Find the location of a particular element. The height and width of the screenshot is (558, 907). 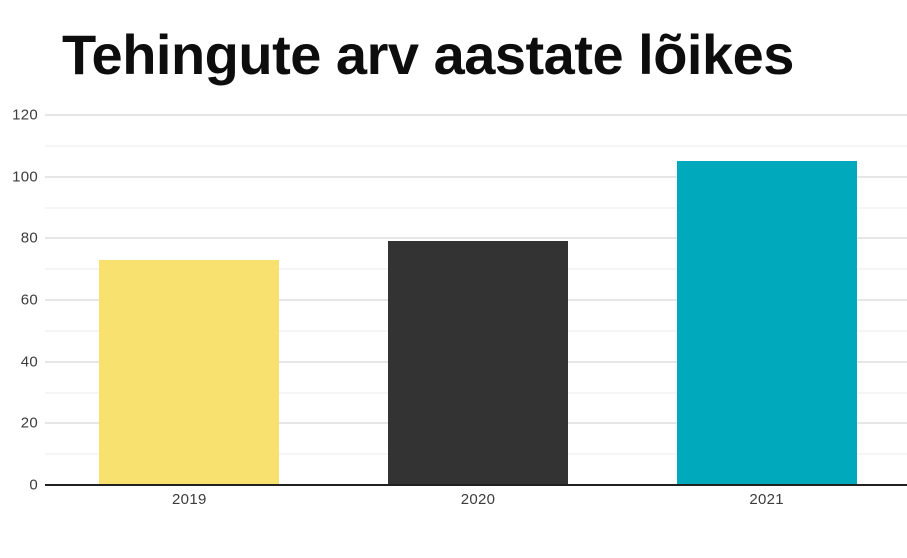

bar-2019 is located at coordinates (189, 372).